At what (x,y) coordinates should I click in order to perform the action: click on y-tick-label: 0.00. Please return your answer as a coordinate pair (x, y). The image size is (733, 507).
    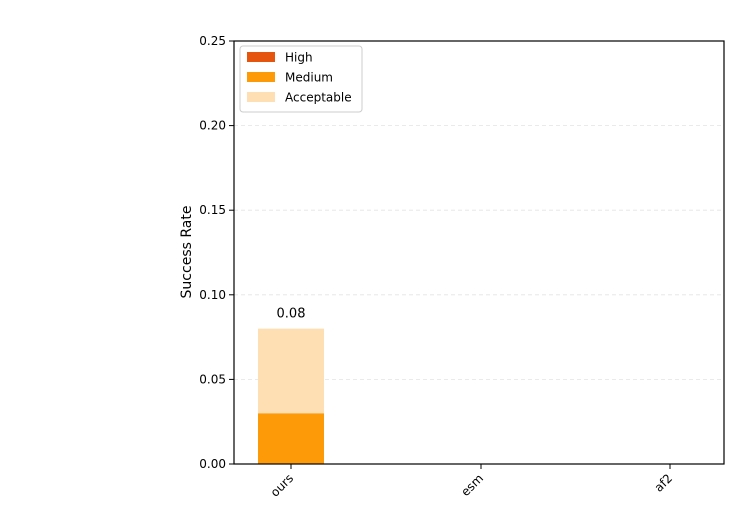
    Looking at the image, I should click on (212, 464).